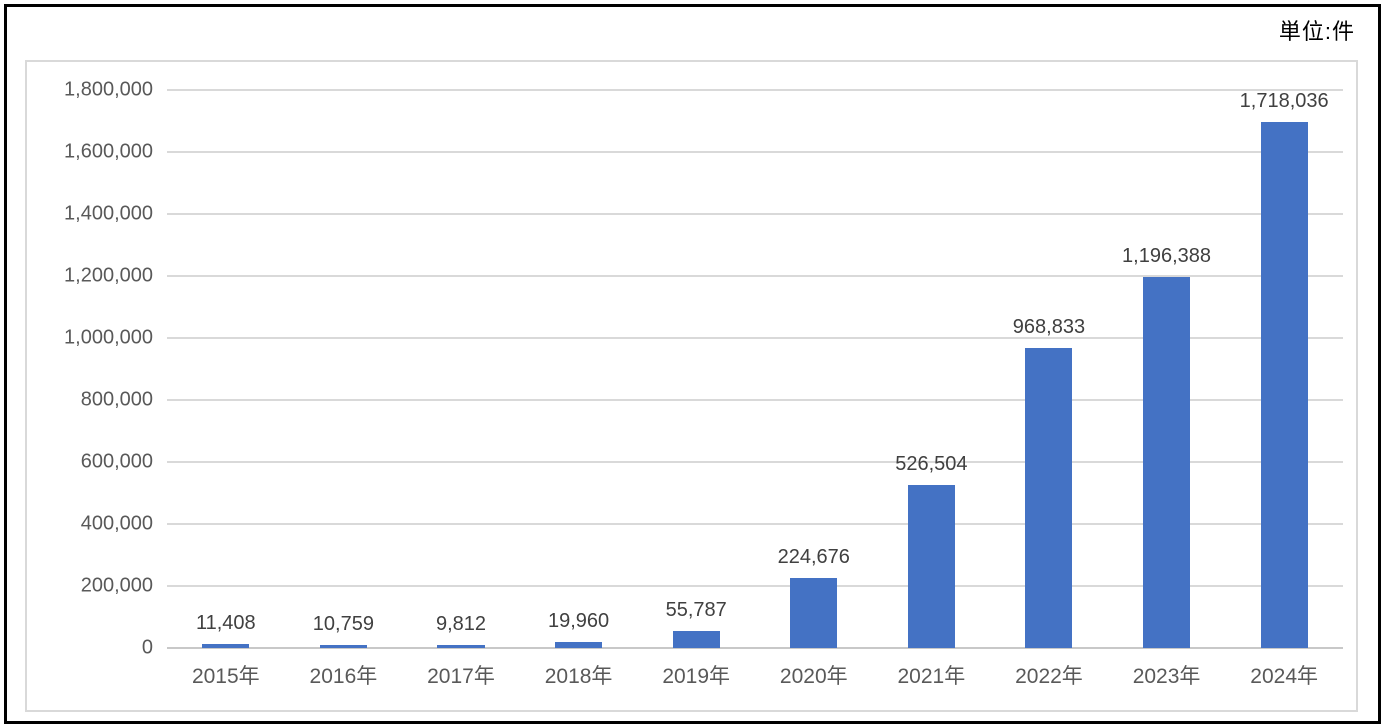  Describe the element at coordinates (931, 676) in the screenshot. I see `x-axis-tick-label: 2021年` at that location.